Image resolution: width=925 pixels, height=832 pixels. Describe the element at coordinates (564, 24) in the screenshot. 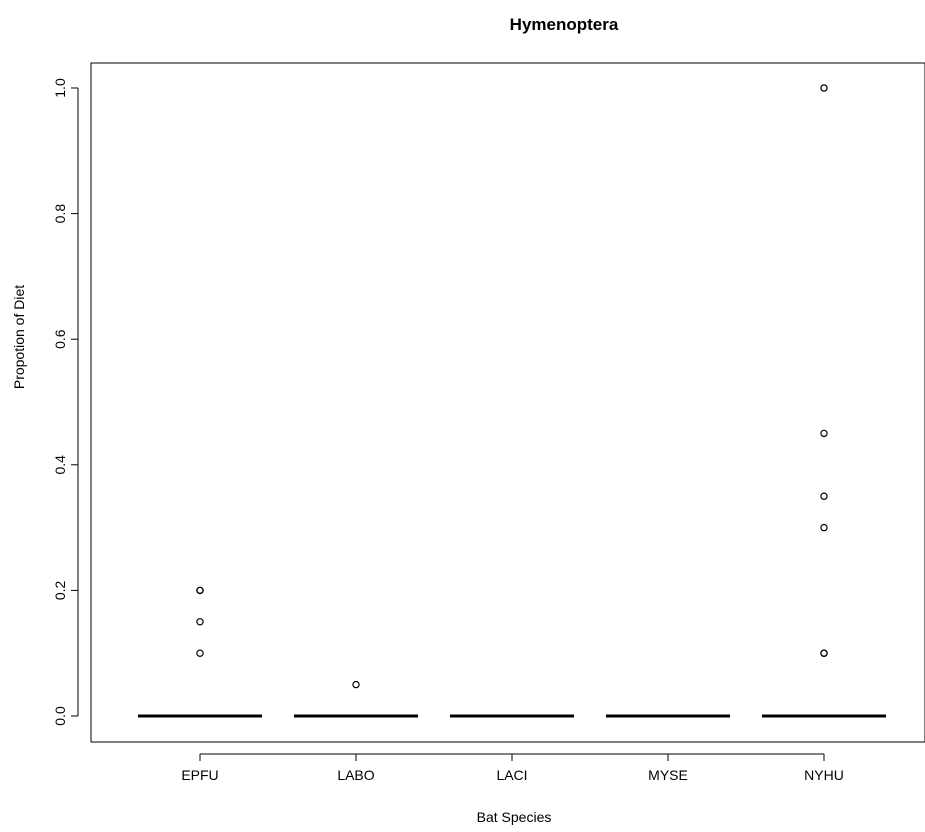

I see `chart-title: Hymenoptera` at that location.